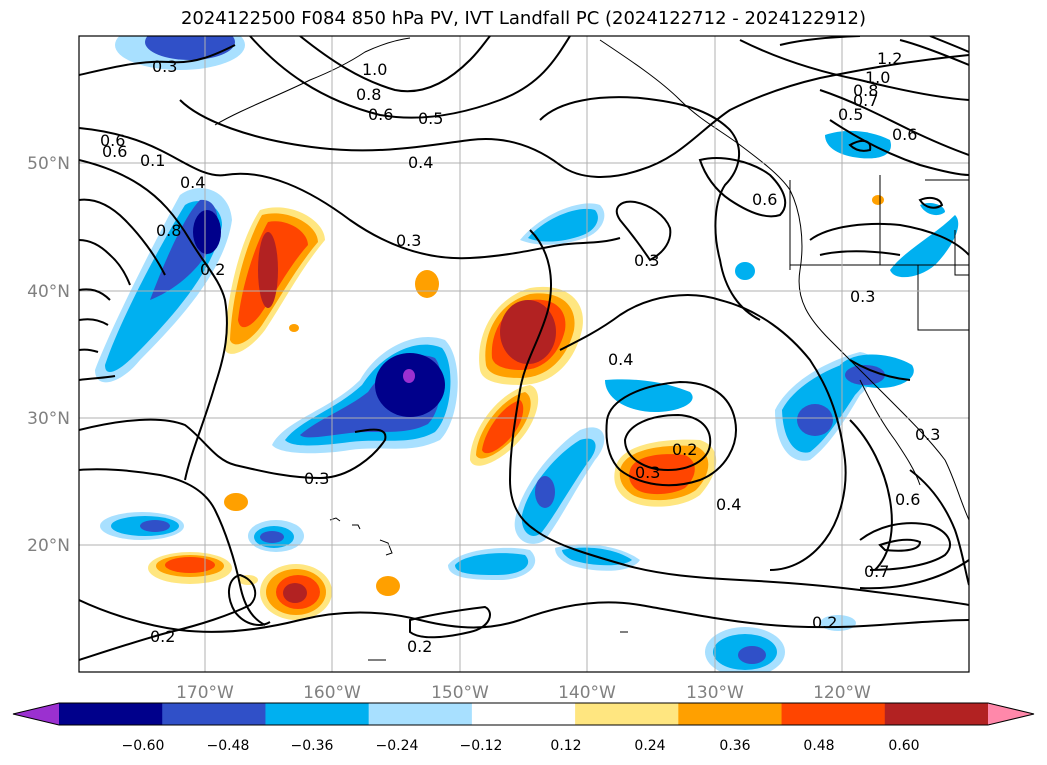 This screenshot has width=1047, height=765. I want to click on colorbar-extend-low, so click(36, 714).